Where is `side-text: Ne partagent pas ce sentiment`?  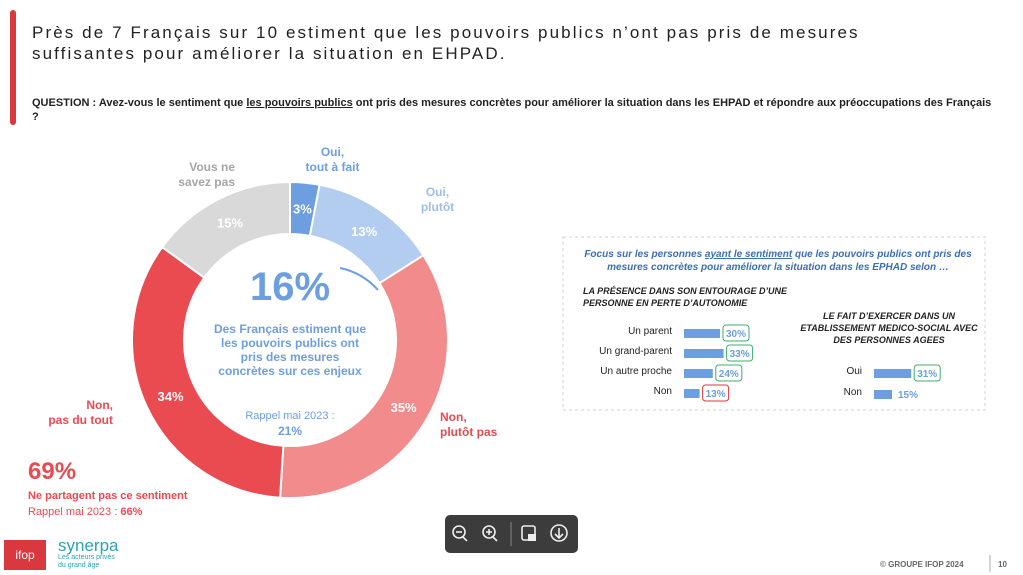 side-text: Ne partagent pas ce sentiment is located at coordinates (108, 496).